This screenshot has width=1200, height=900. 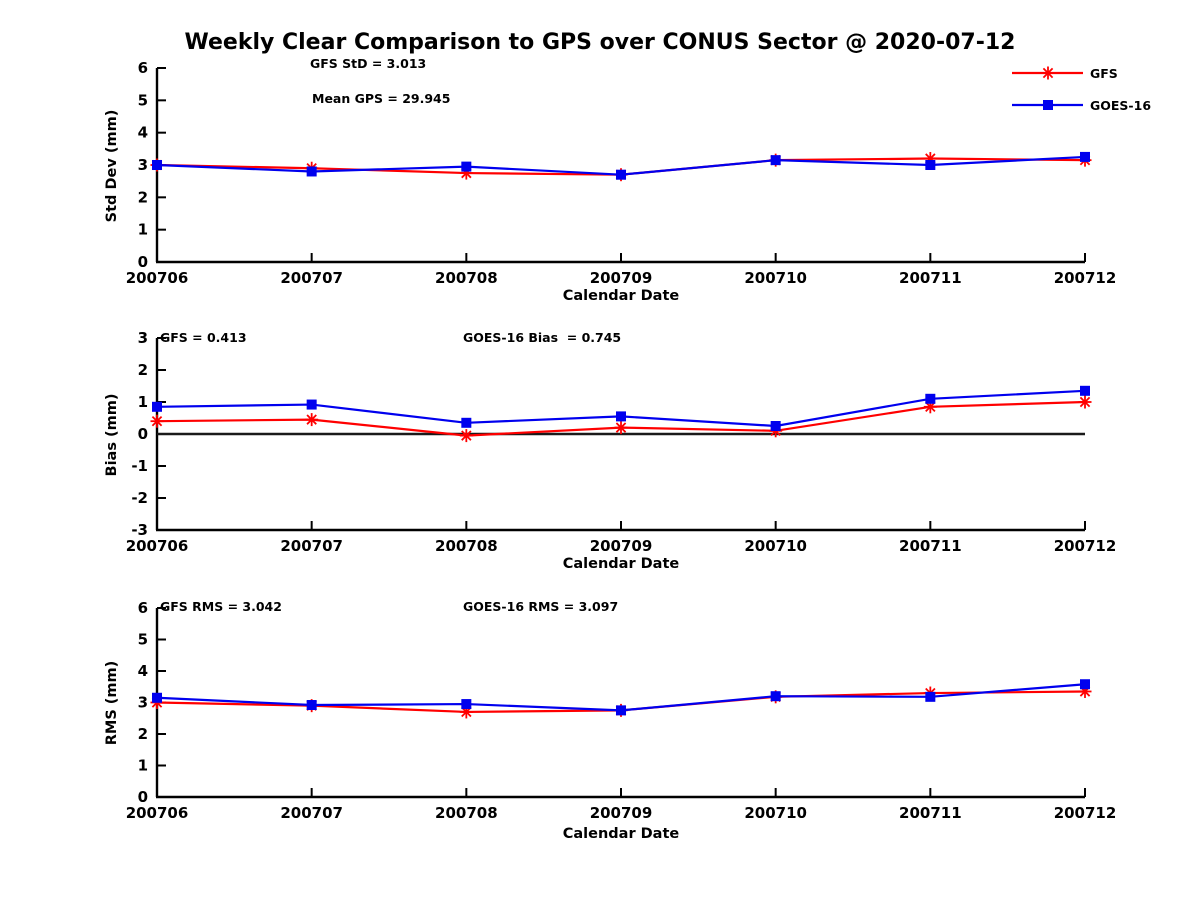 What do you see at coordinates (621, 834) in the screenshot?
I see `x-axis-label-panel3: Calendar Date` at bounding box center [621, 834].